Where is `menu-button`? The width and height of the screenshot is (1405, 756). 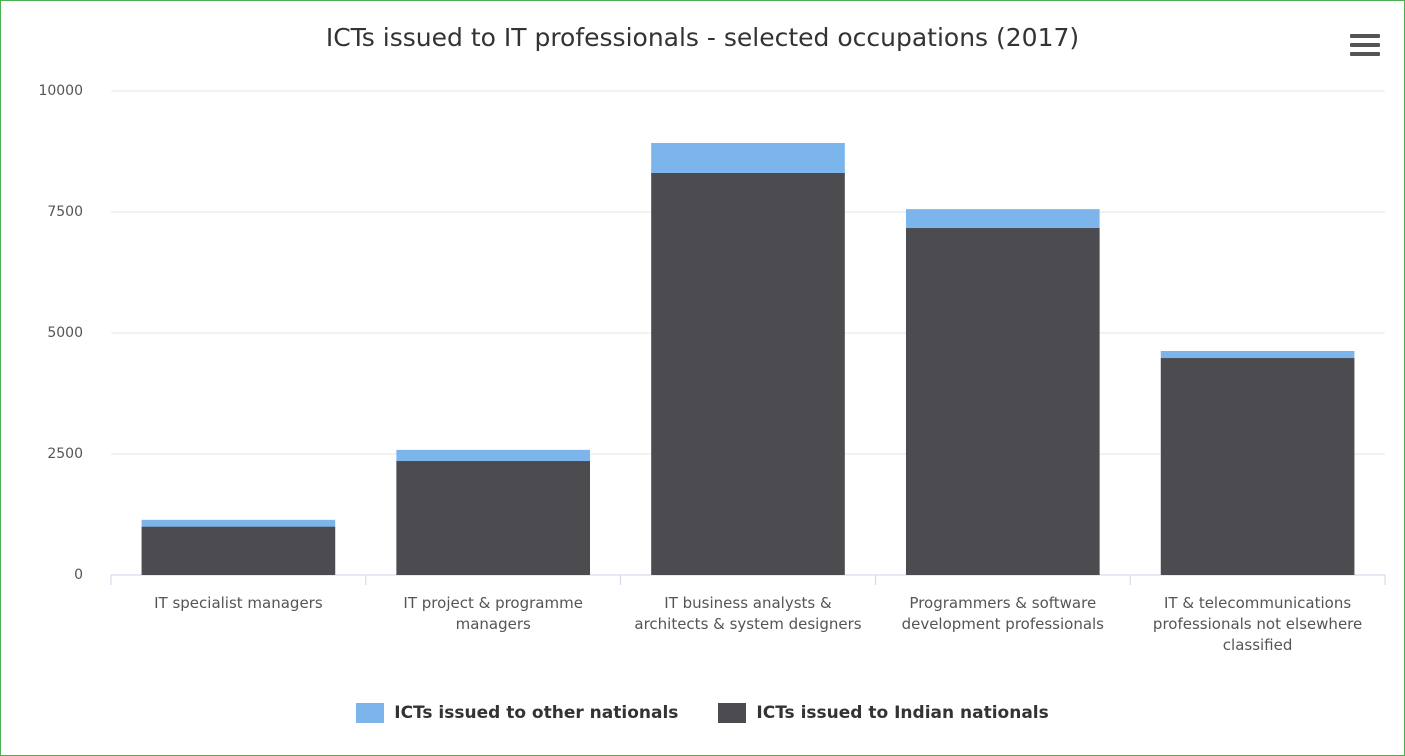
menu-button is located at coordinates (1365, 47).